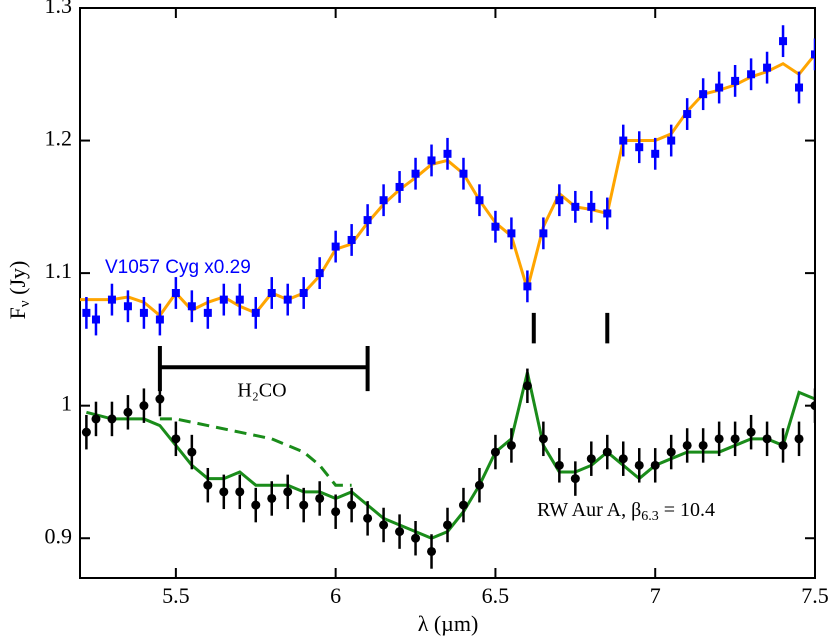  What do you see at coordinates (650, 516) in the screenshot?
I see `lower-label-sub: 6.3` at bounding box center [650, 516].